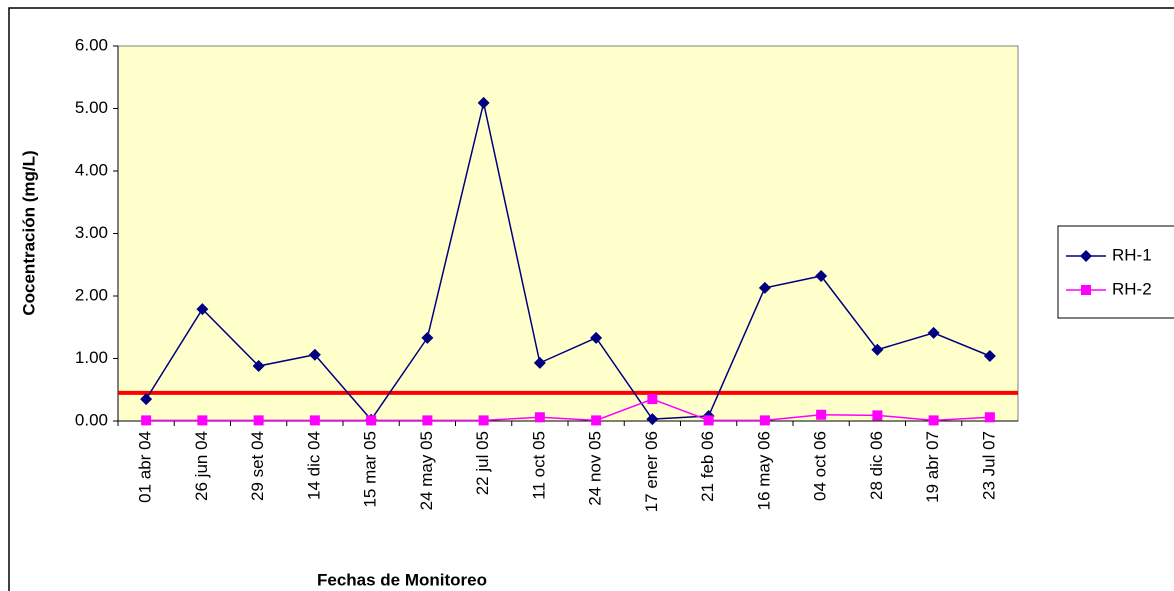 Image resolution: width=1174 pixels, height=591 pixels. I want to click on x-tick-label: 24 nov 05, so click(595, 468).